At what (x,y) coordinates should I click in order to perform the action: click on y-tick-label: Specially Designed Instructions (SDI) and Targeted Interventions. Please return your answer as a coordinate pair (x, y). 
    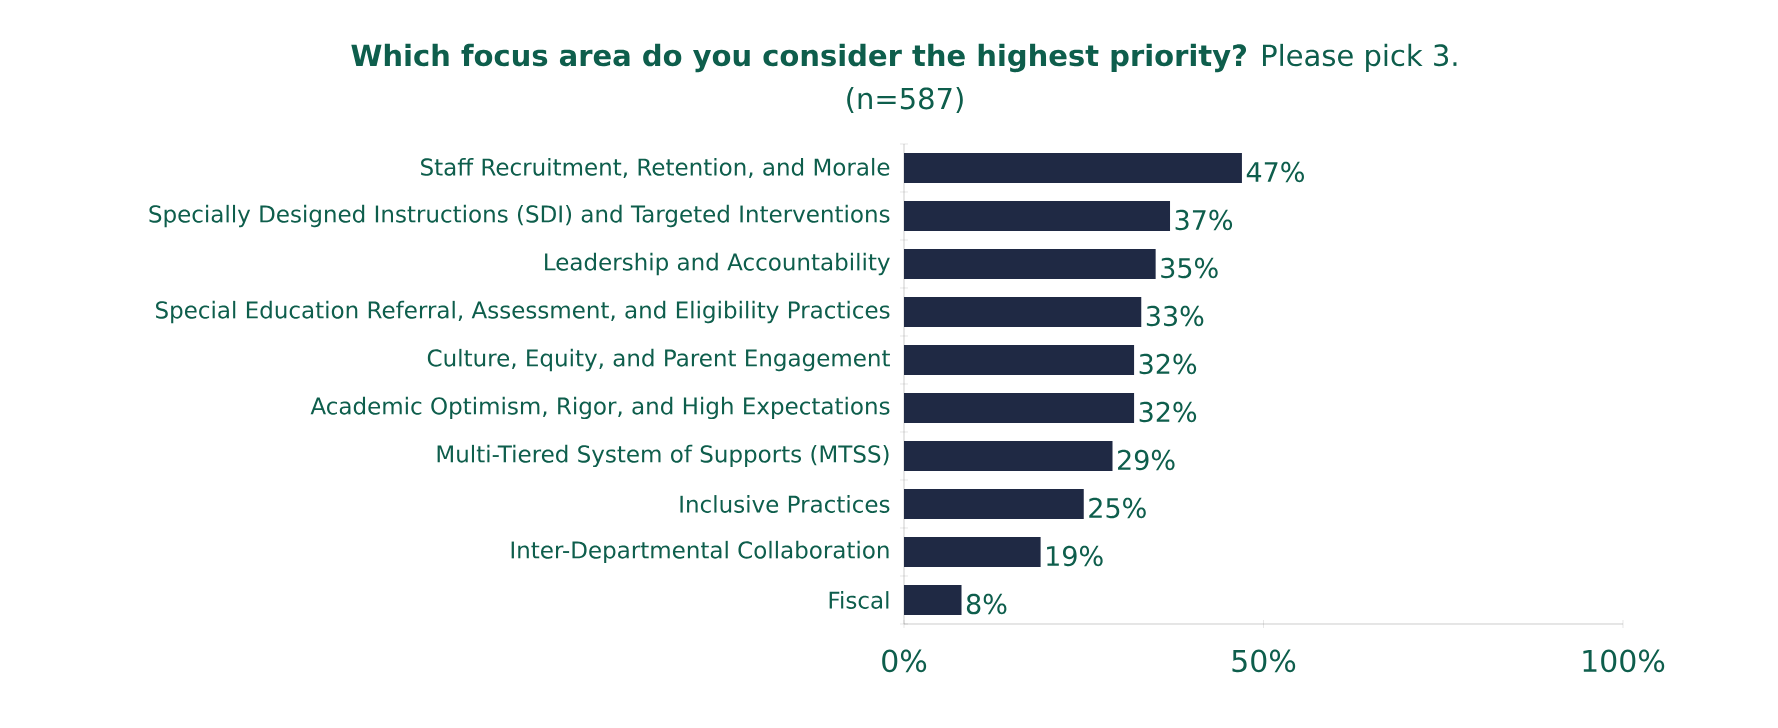
    Looking at the image, I should click on (519, 216).